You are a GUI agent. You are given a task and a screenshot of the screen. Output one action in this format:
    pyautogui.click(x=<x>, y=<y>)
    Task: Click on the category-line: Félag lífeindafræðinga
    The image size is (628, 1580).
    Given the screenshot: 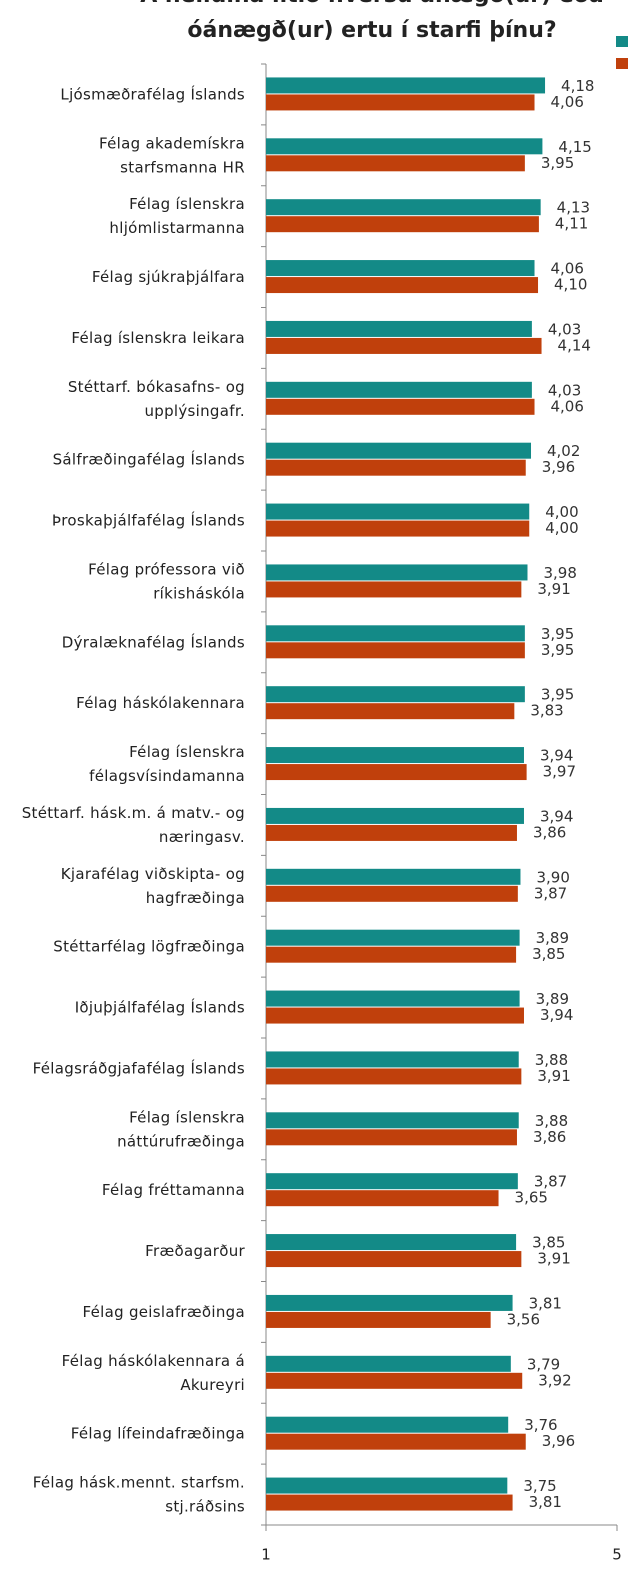 What is the action you would take?
    pyautogui.click(x=158, y=1433)
    